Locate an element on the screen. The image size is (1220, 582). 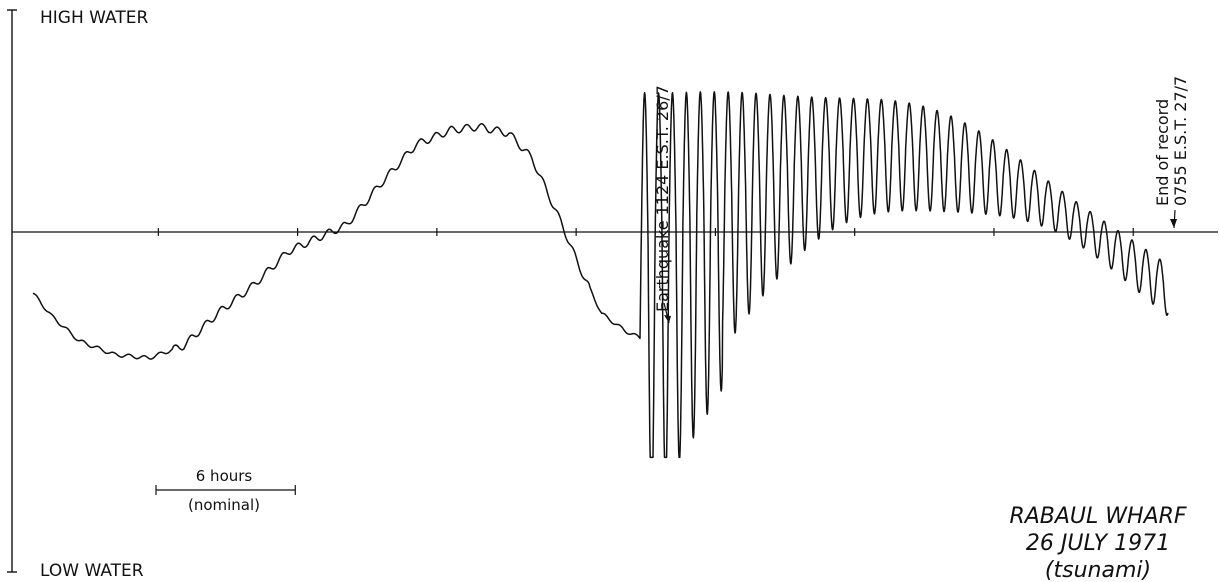
earthquake-annotation: Earthquake 1124 E.S.T. 26/7 is located at coordinates (662, 198).